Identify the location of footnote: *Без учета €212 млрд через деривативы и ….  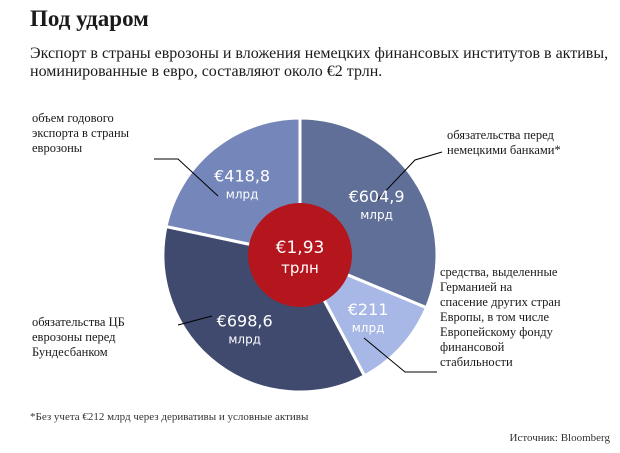
(169, 417).